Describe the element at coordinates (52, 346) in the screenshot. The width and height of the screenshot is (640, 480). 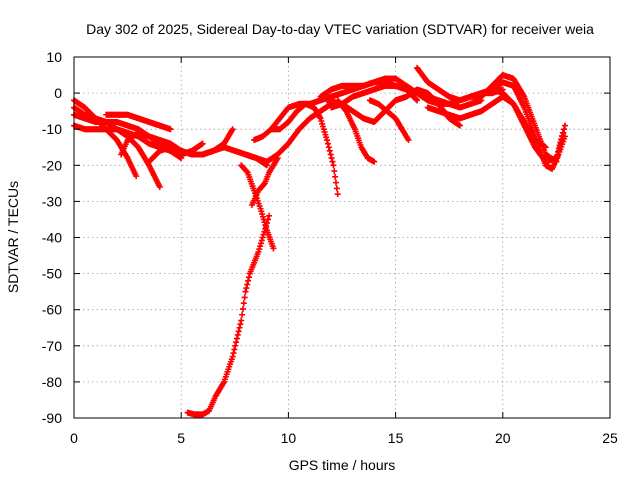
I see `y-tick-label: -70` at that location.